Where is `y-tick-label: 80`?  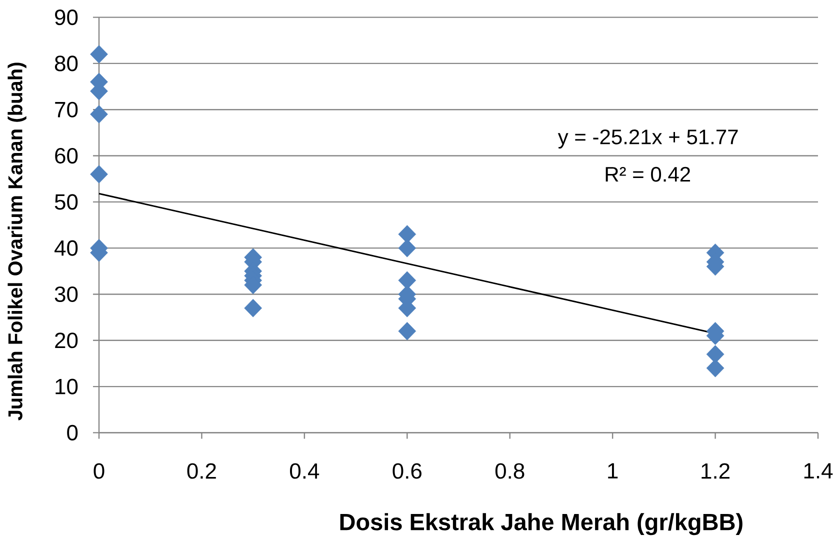 y-tick-label: 80 is located at coordinates (66, 64).